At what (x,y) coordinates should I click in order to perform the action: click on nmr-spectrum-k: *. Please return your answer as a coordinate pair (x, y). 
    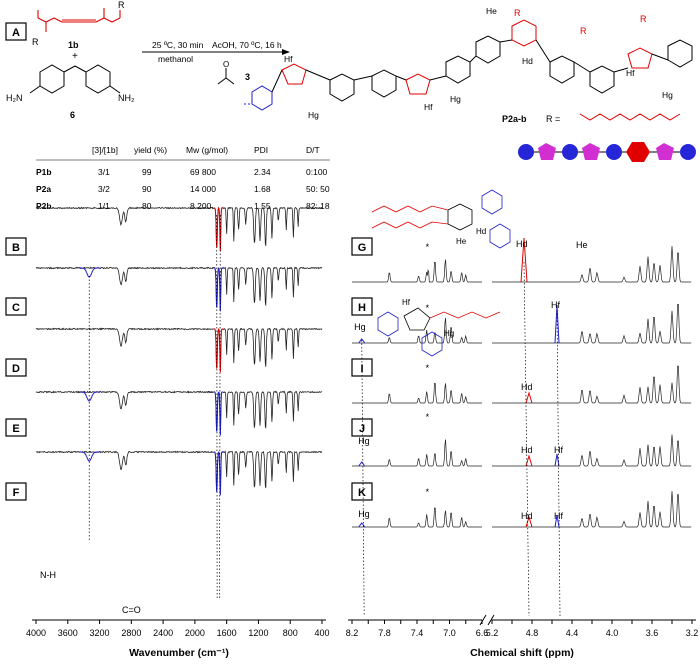
    Looking at the image, I should click on (522, 507).